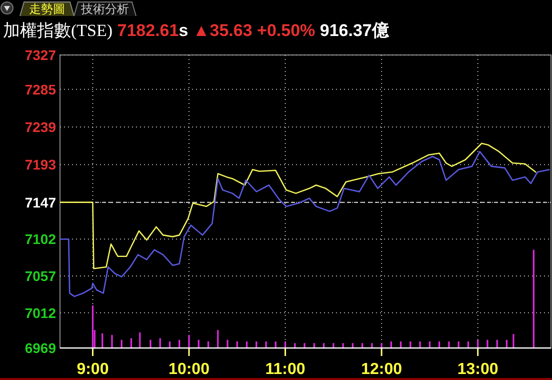 The width and height of the screenshot is (552, 380). Describe the element at coordinates (40, 276) in the screenshot. I see `y-tick-label: 7057` at that location.